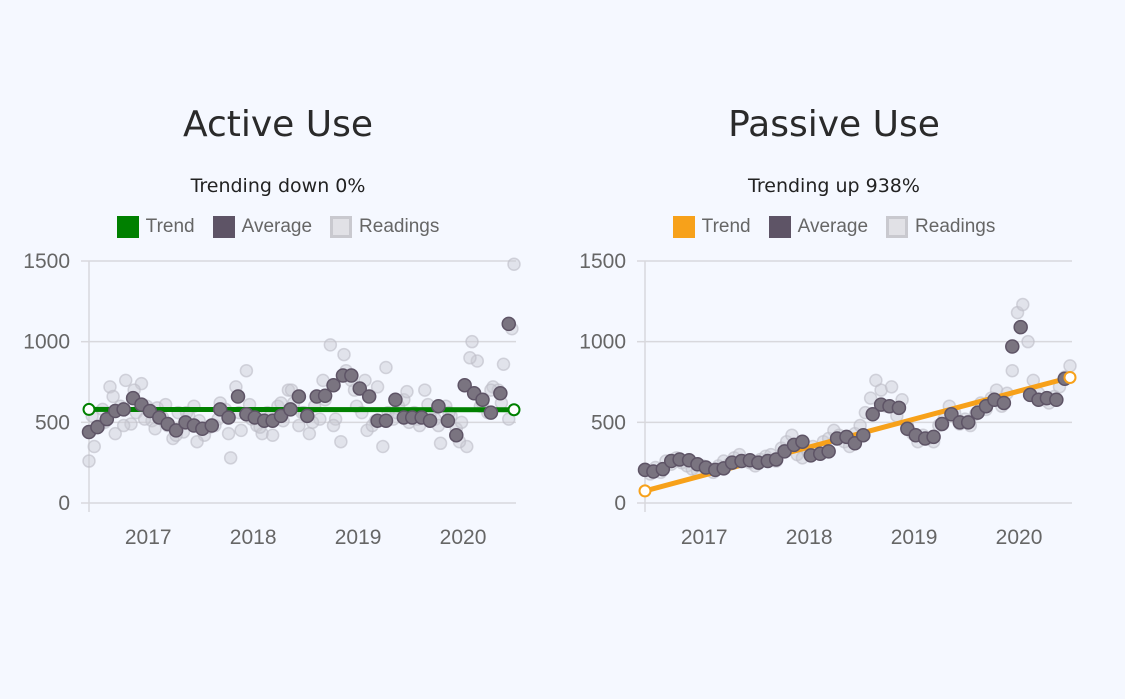  Describe the element at coordinates (1019, 537) in the screenshot. I see `x-tick-label: 2020` at that location.